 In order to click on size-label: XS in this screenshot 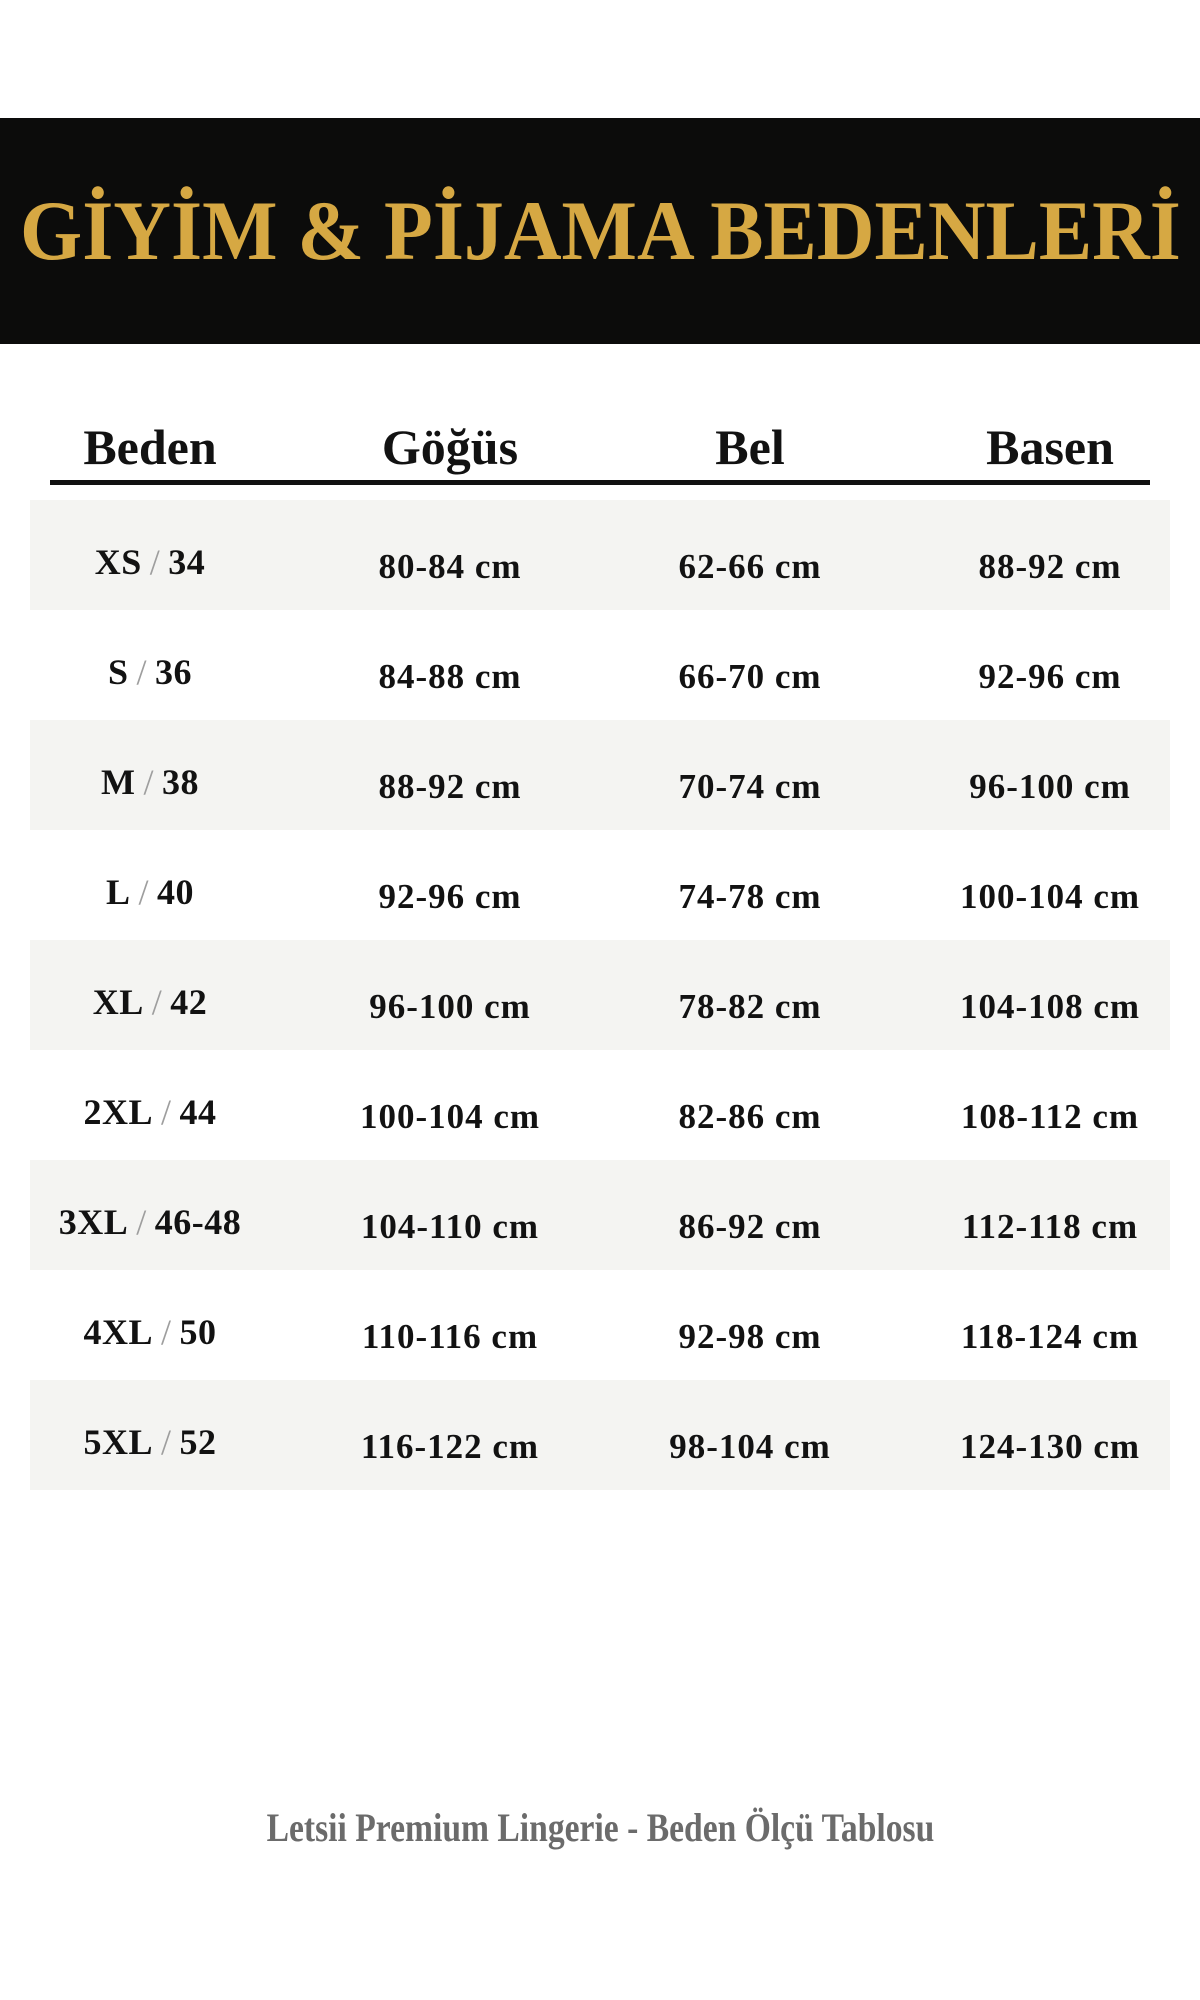, I will do `click(118, 562)`.